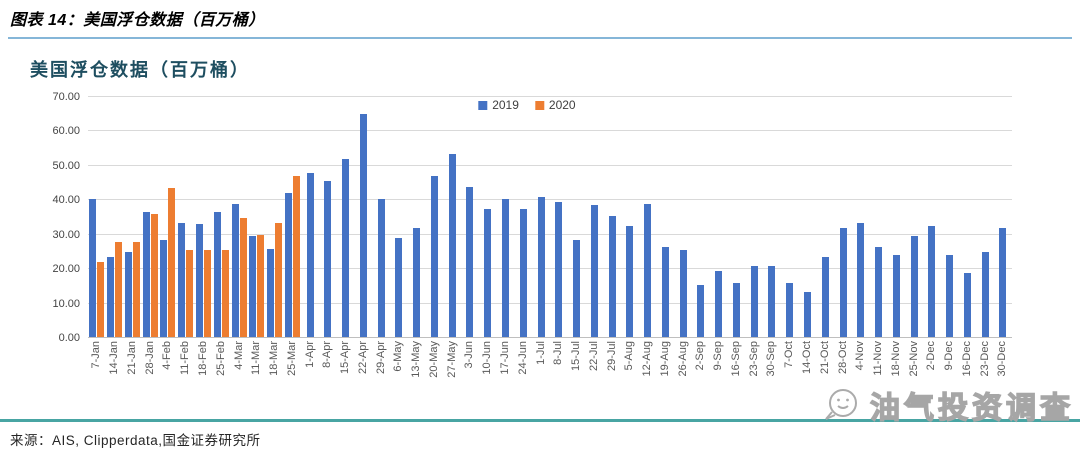 This screenshot has height=454, width=1080. Describe the element at coordinates (577, 372) in the screenshot. I see `x-tick-cell: 15-Jul` at that location.